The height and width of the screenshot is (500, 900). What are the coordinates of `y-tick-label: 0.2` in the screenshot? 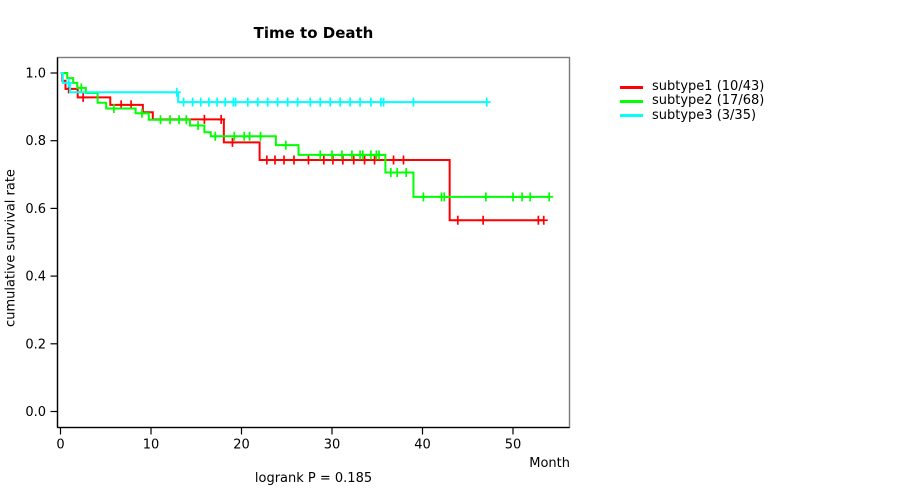 It's located at (35, 344).